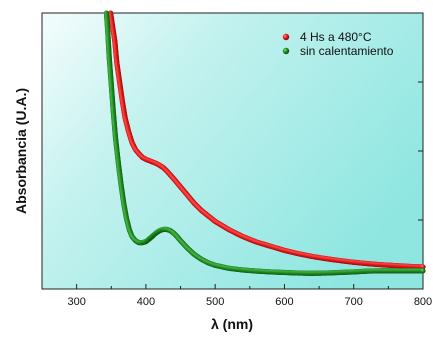 This screenshot has height=338, width=433. Describe the element at coordinates (76, 302) in the screenshot. I see `x-tick-label-0: 300` at that location.